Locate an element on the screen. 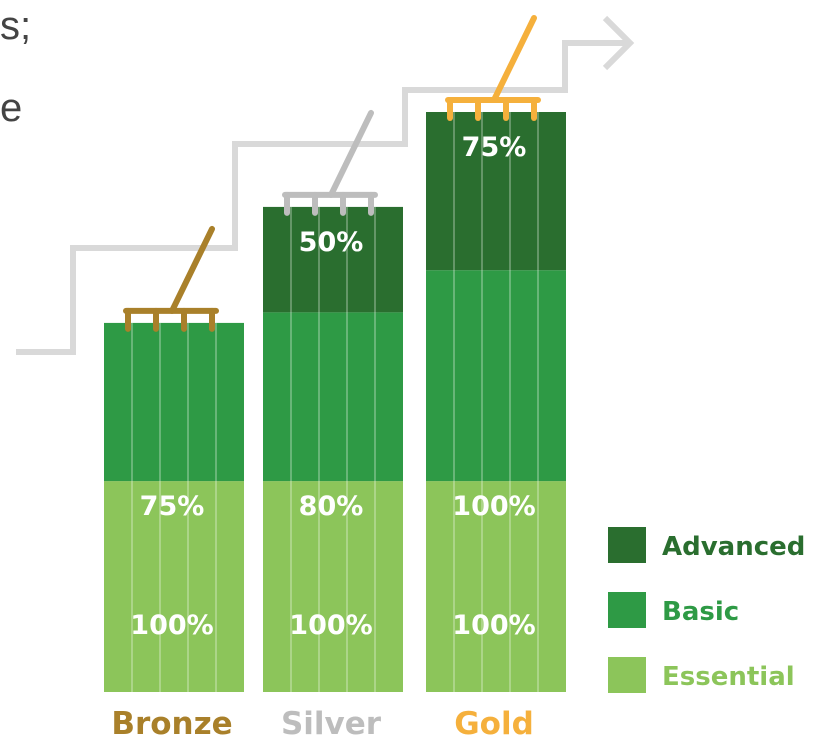 The image size is (813, 740). data-label-gold-essential: 100% is located at coordinates (493, 625).